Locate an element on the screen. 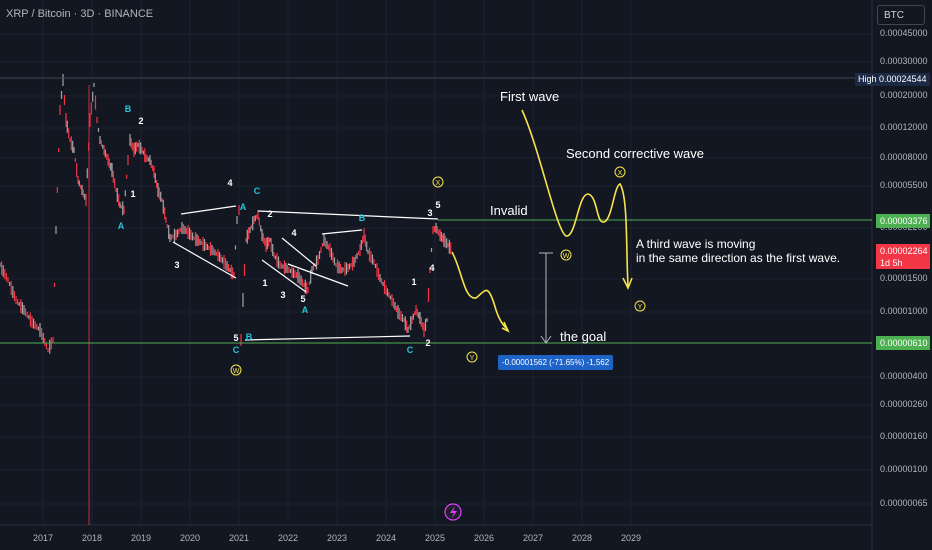  invalid-level-tag: 0.00003376 is located at coordinates (903, 221).